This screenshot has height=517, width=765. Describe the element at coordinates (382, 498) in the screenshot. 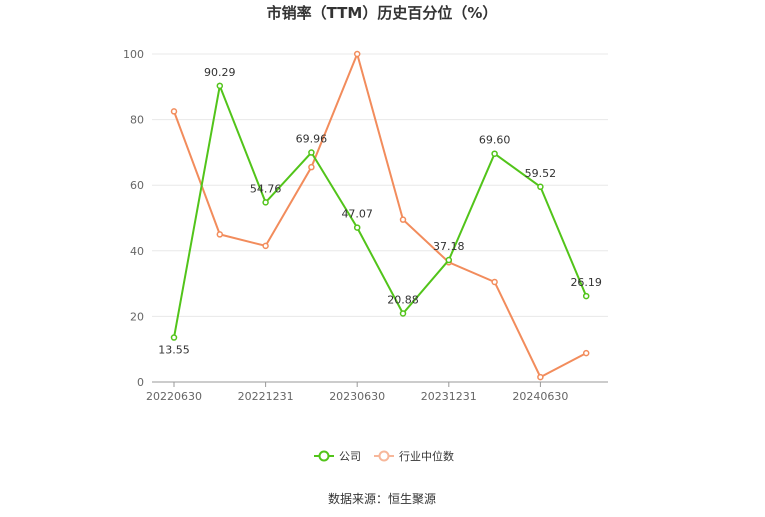

I see `source-text: 数据来源：恒生聚源` at that location.